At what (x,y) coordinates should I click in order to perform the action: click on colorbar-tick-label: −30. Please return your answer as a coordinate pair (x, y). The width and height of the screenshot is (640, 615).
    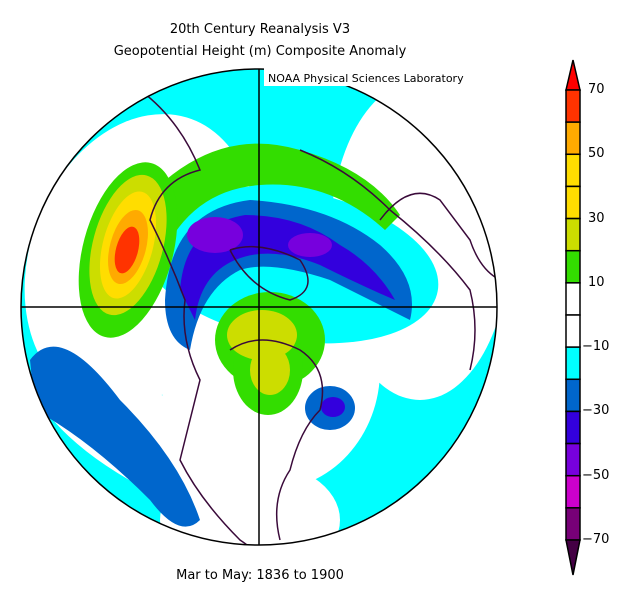
    Looking at the image, I should click on (596, 411).